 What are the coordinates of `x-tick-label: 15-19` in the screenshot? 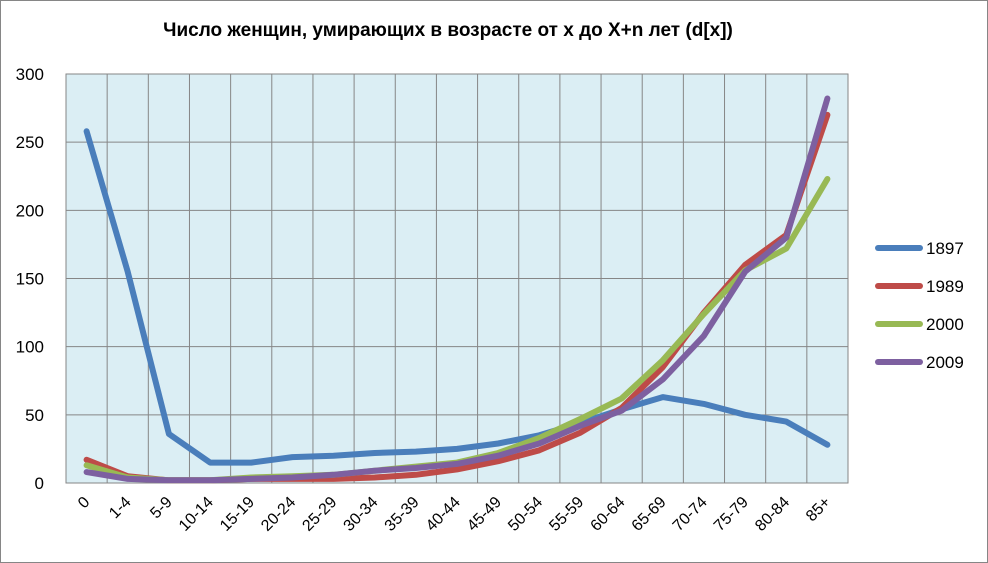 It's located at (237, 514).